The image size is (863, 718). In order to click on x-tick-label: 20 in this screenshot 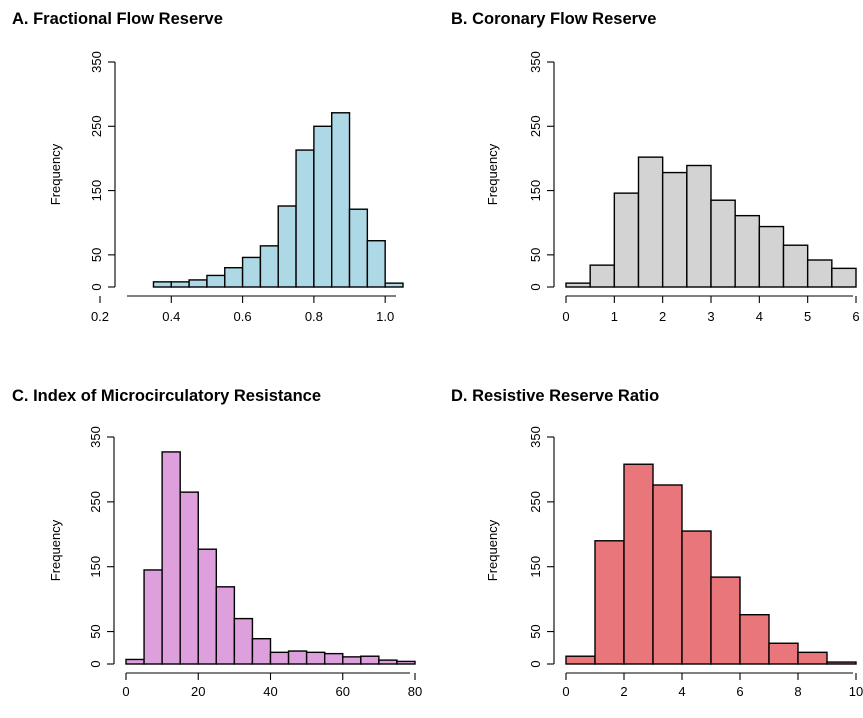, I will do `click(198, 691)`.